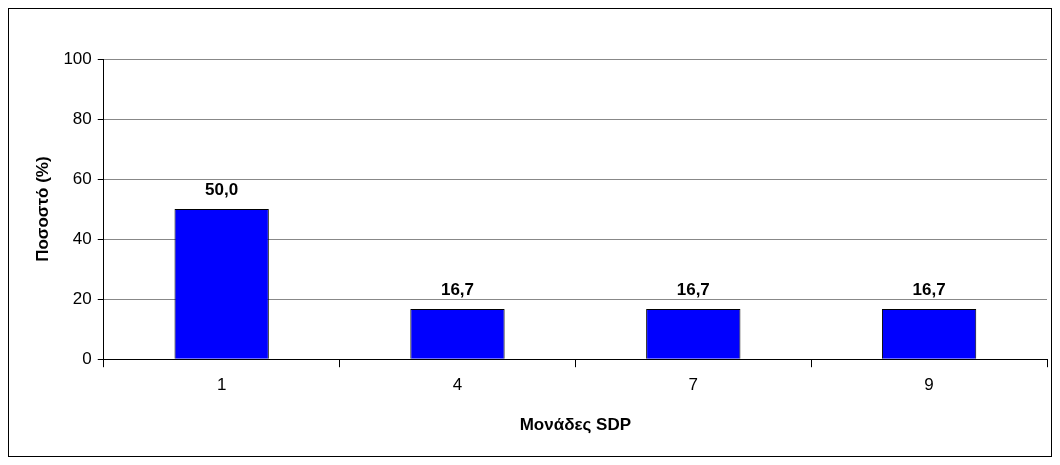  I want to click on y-tick-label: 0, so click(87, 358).